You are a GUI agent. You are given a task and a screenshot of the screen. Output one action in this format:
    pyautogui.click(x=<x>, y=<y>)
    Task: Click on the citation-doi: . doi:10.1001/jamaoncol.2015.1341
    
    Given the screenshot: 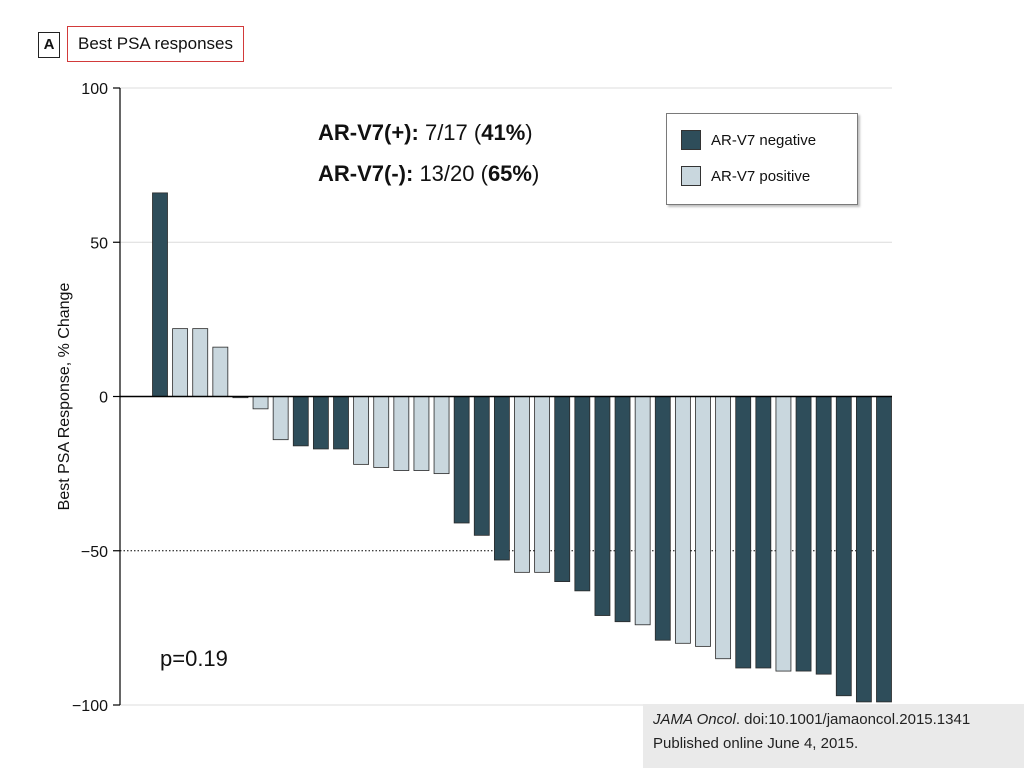 What is the action you would take?
    pyautogui.click(x=853, y=719)
    